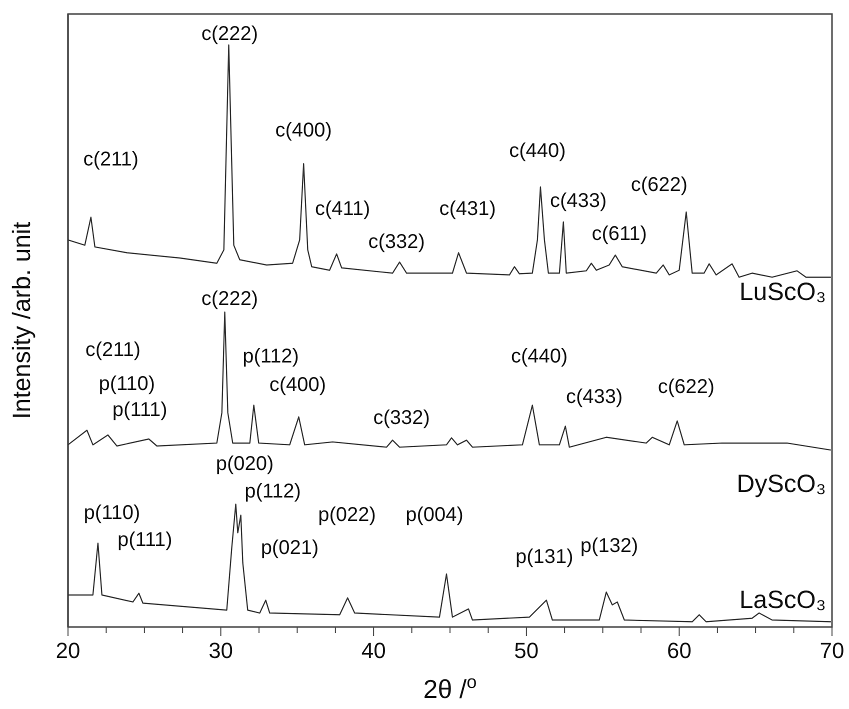 This screenshot has height=709, width=849. What do you see at coordinates (781, 484) in the screenshot?
I see `series-label: DyScO₃` at bounding box center [781, 484].